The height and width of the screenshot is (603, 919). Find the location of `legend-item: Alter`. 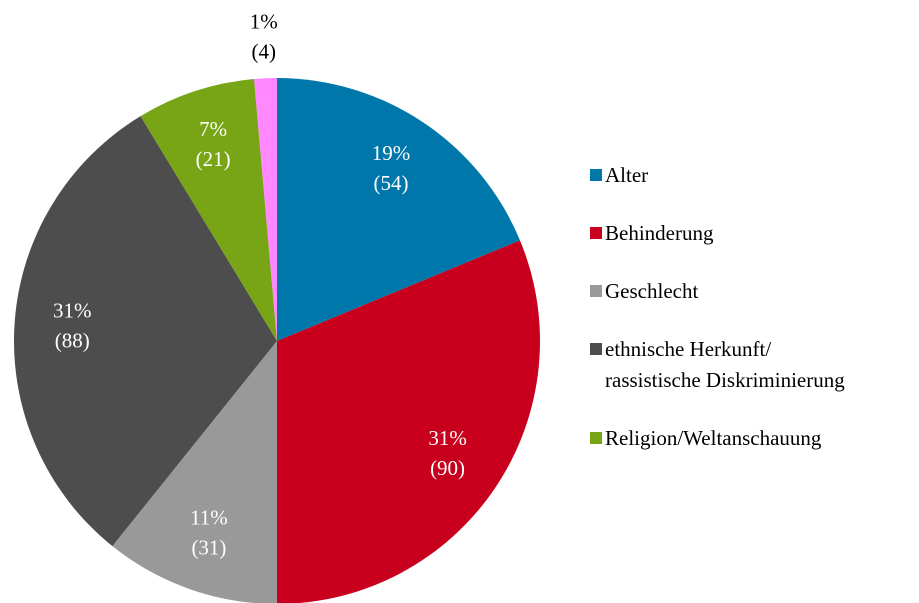

legend-item: Alter is located at coordinates (717, 175).